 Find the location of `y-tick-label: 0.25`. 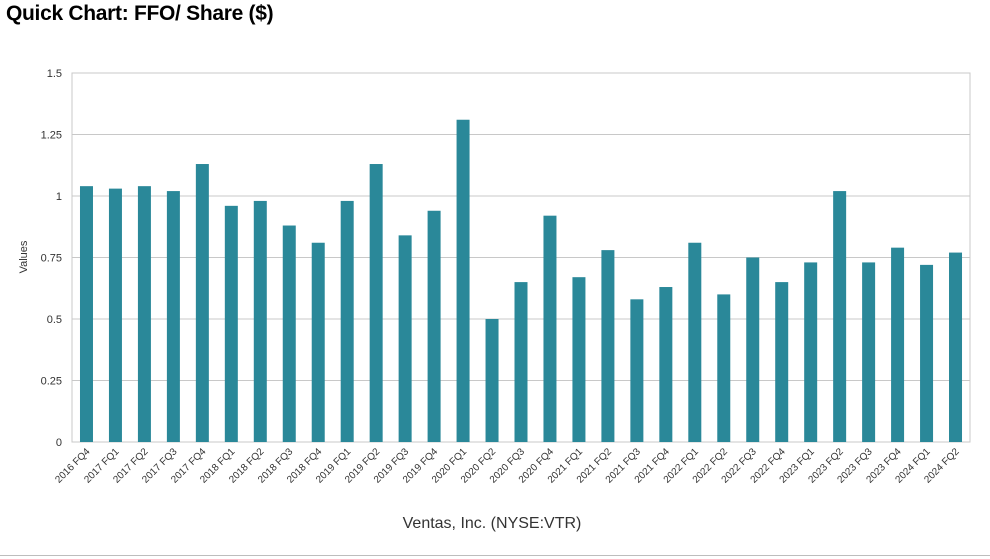

y-tick-label: 0.25 is located at coordinates (51, 382).